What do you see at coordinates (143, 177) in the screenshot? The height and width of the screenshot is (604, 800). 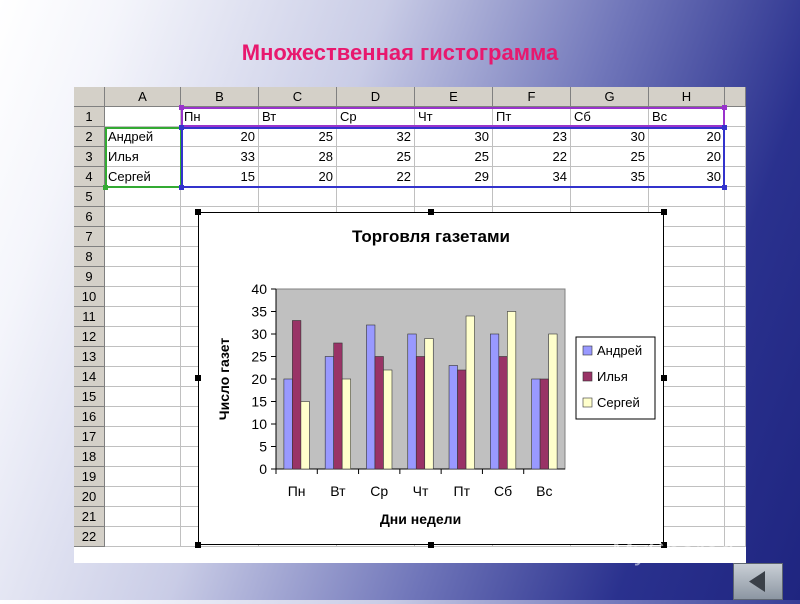 I see `sheet-cell: Сергей` at bounding box center [143, 177].